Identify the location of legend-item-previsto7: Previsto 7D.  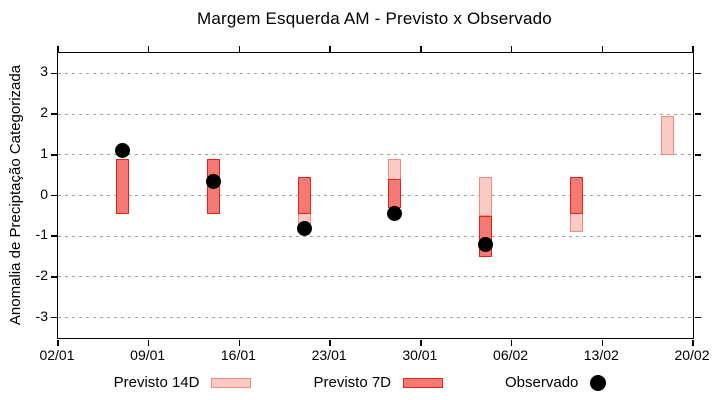
(378, 382).